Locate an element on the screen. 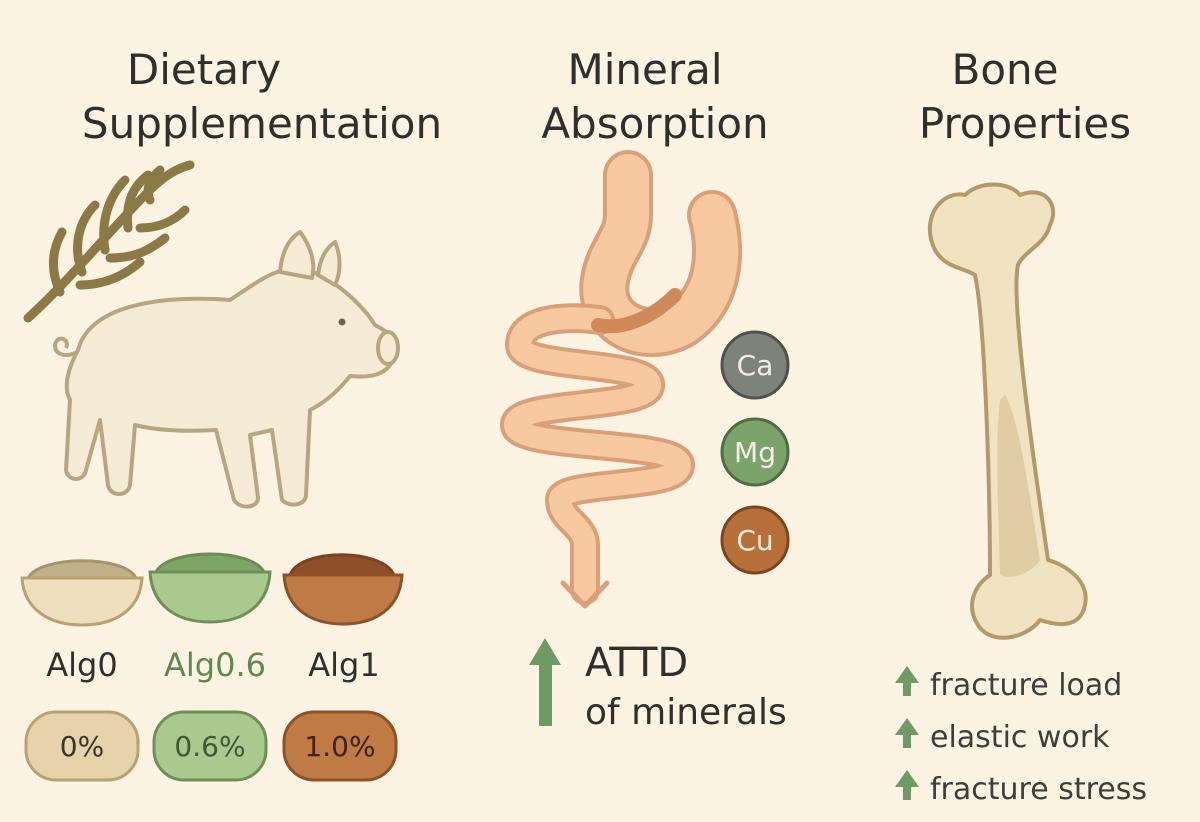 This screenshot has width=1200, height=822. mineral-label: Mg is located at coordinates (755, 452).